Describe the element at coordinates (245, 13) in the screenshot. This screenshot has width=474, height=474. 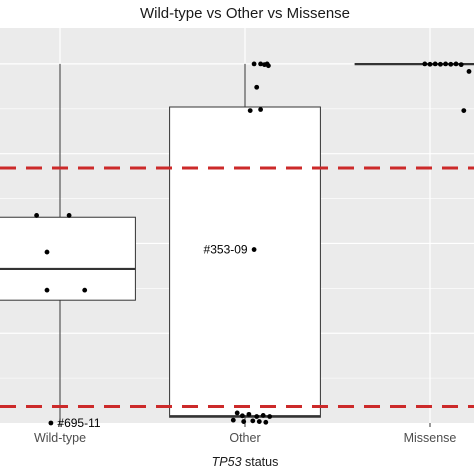
I see `chart-title: Wild-type vs Other vs Missense` at that location.